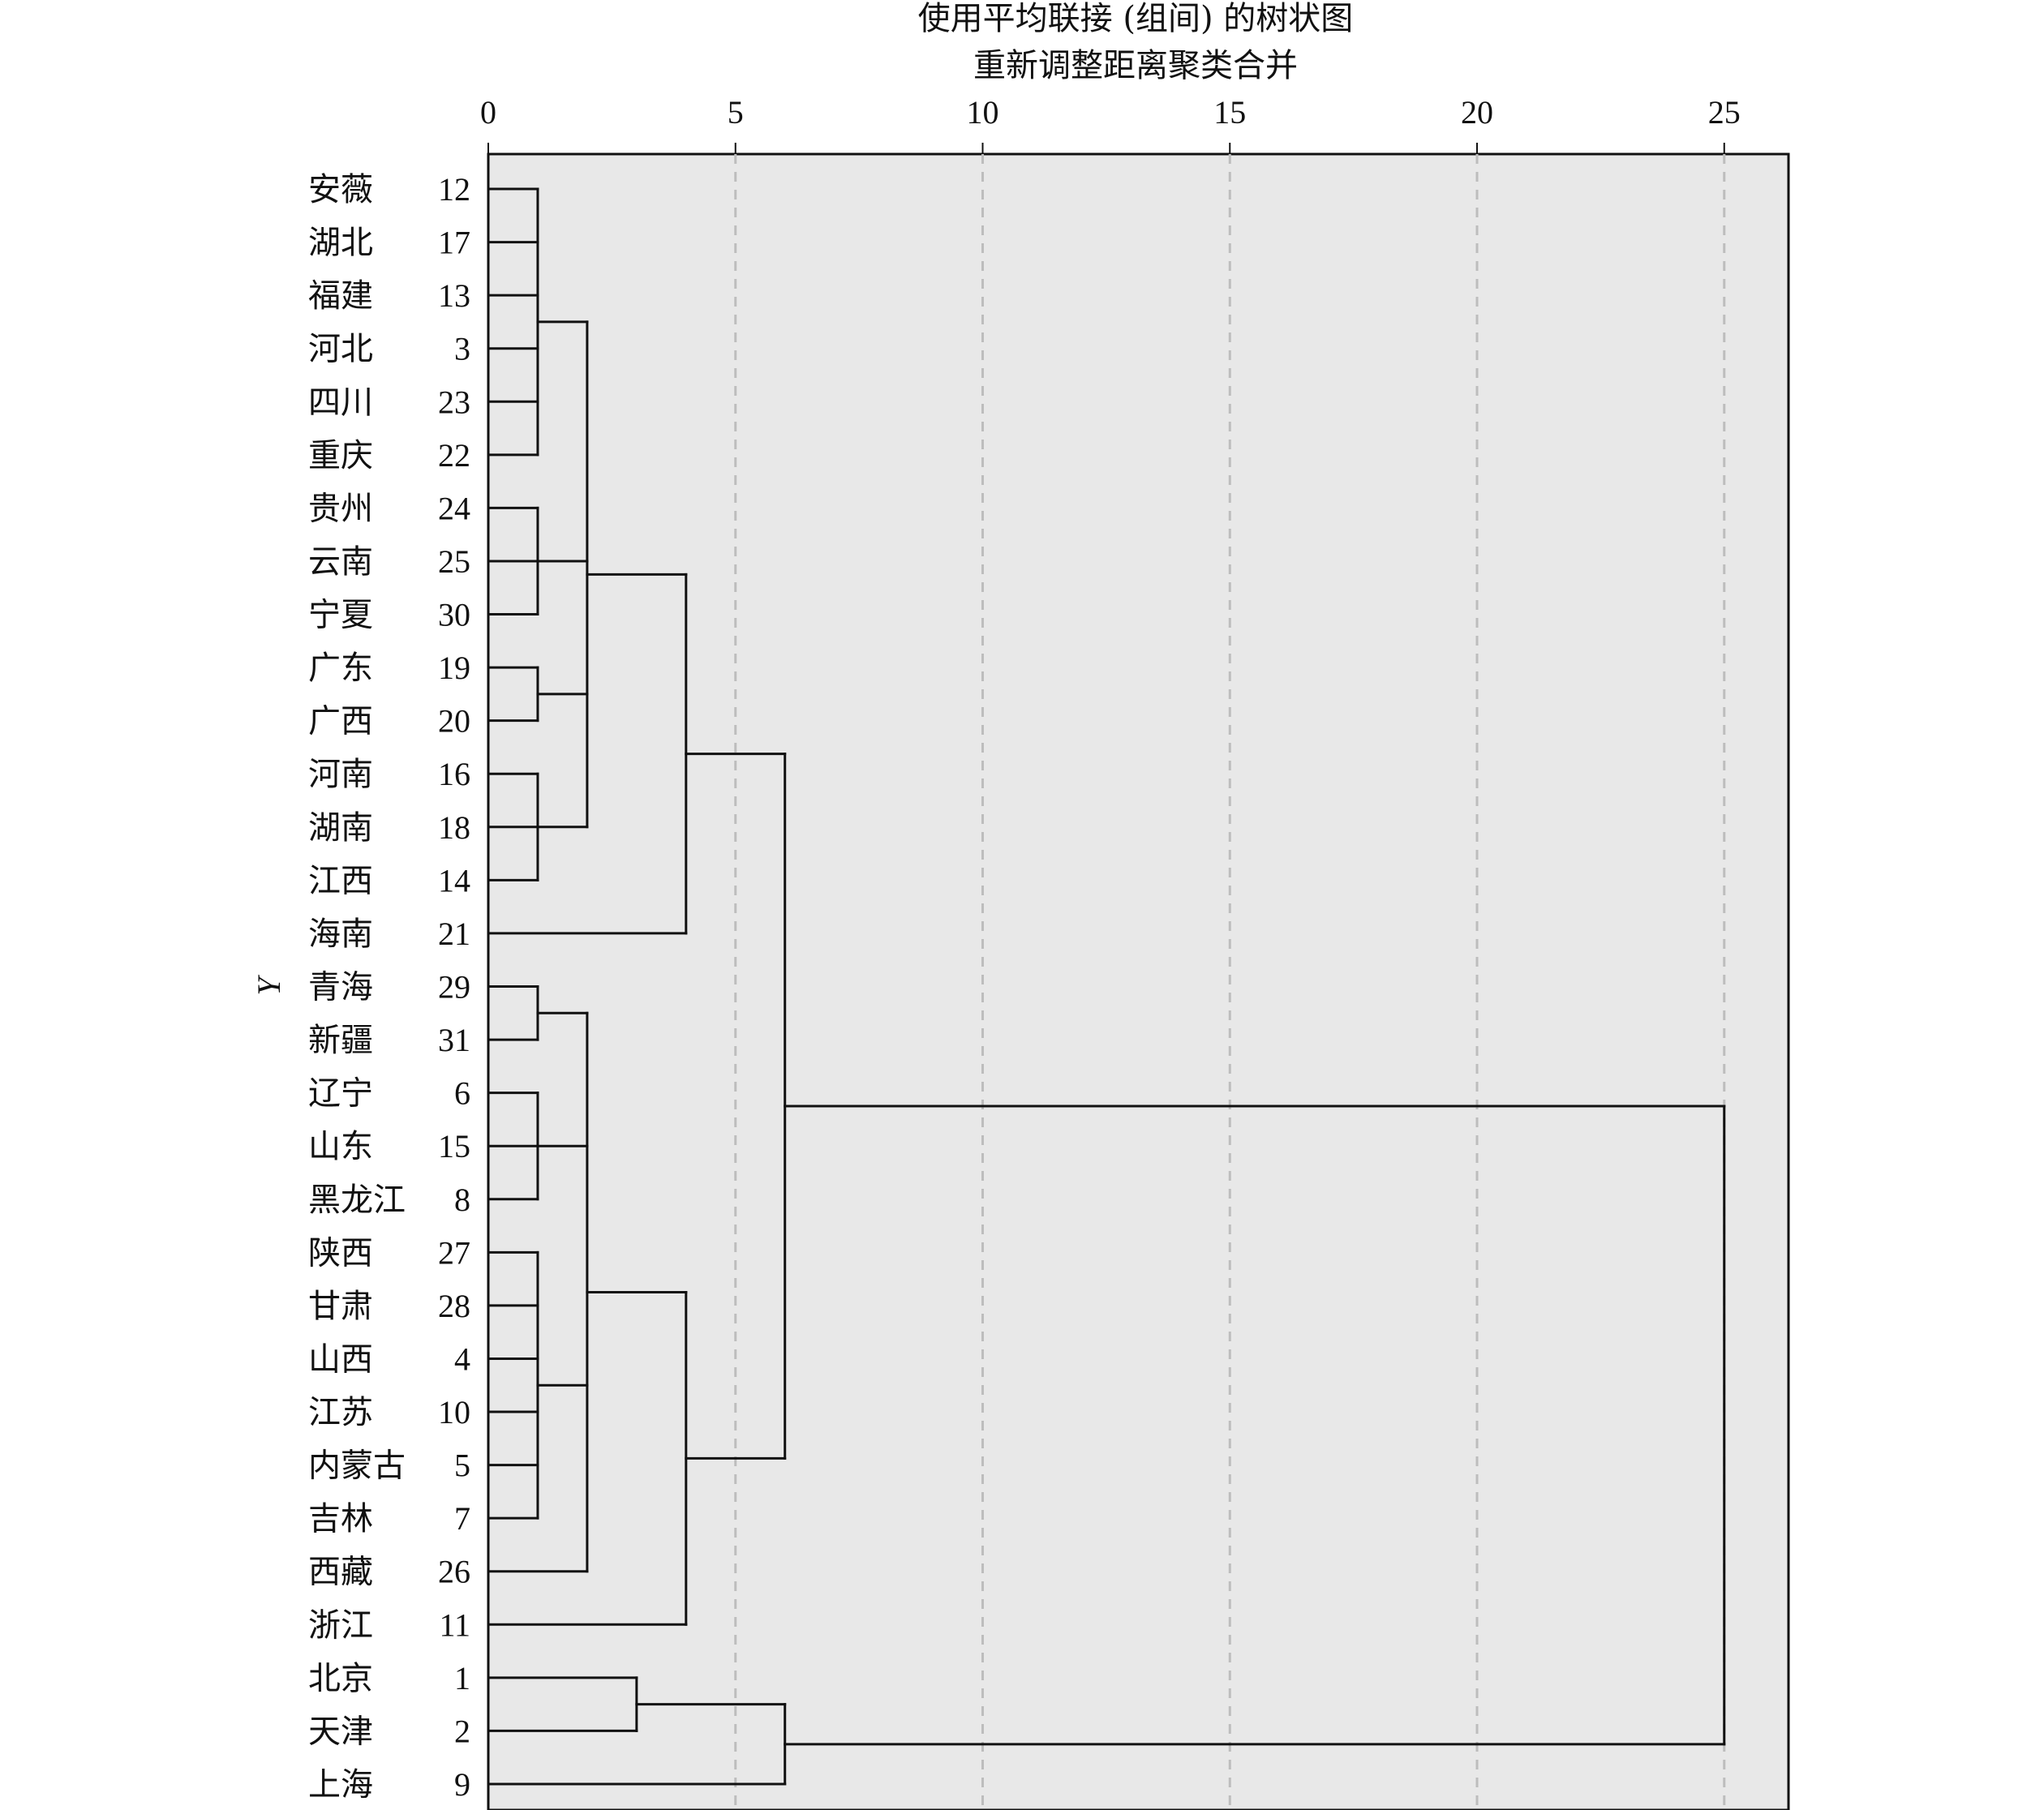  I want to click on leaf-name: 辽宁, so click(341, 1094).